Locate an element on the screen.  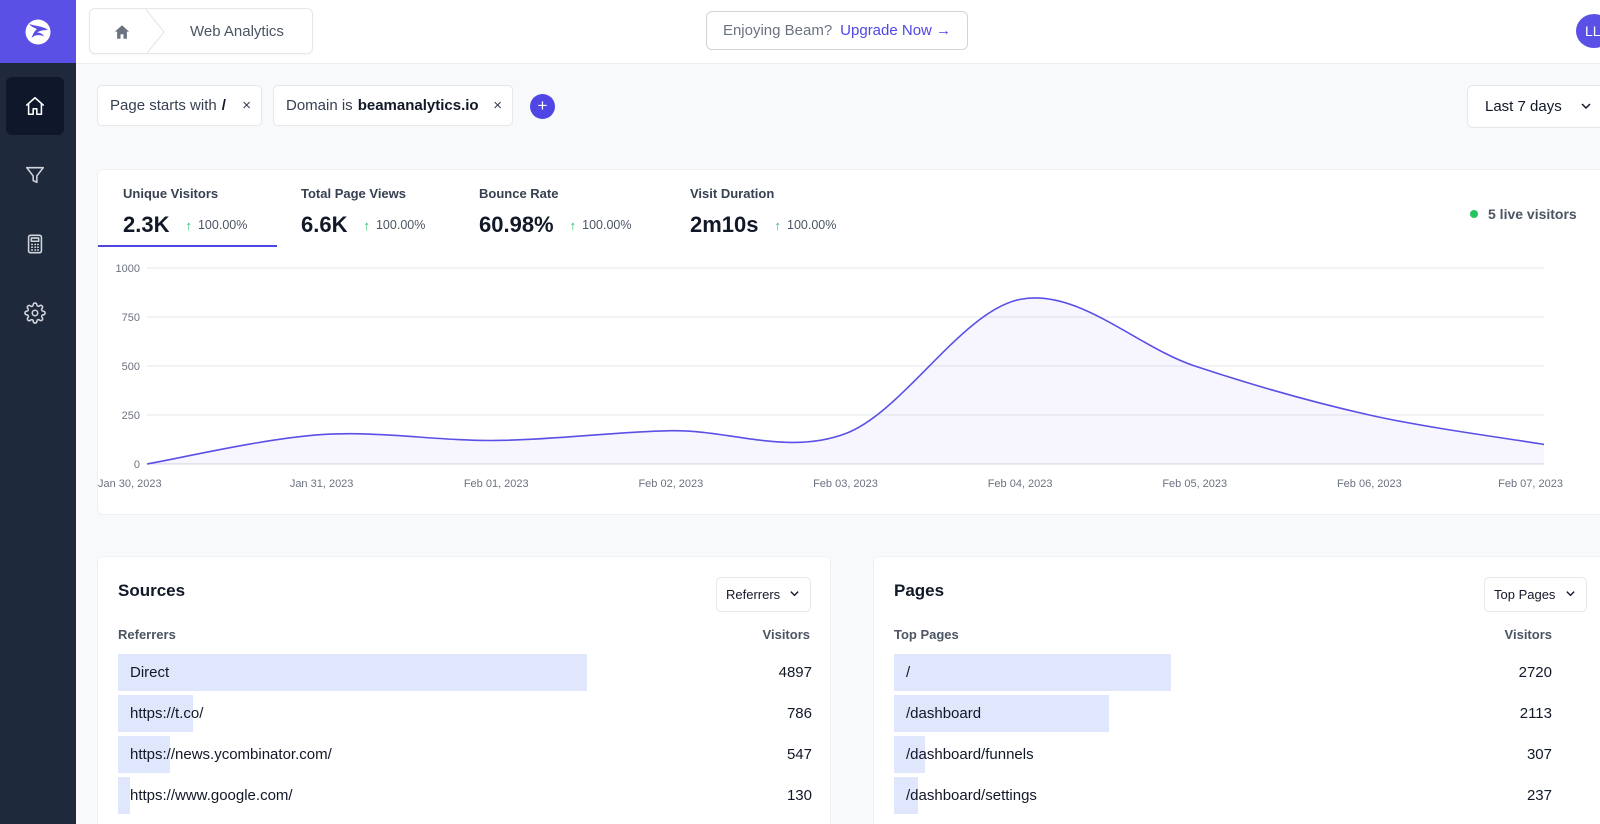
table-row: https://t.co/786 is located at coordinates (465, 713).